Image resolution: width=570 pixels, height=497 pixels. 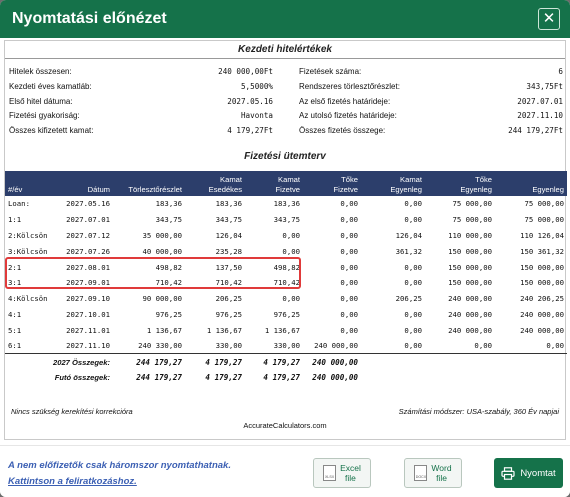 What do you see at coordinates (421, 473) in the screenshot?
I see `docx-file-icon: DOCX` at bounding box center [421, 473].